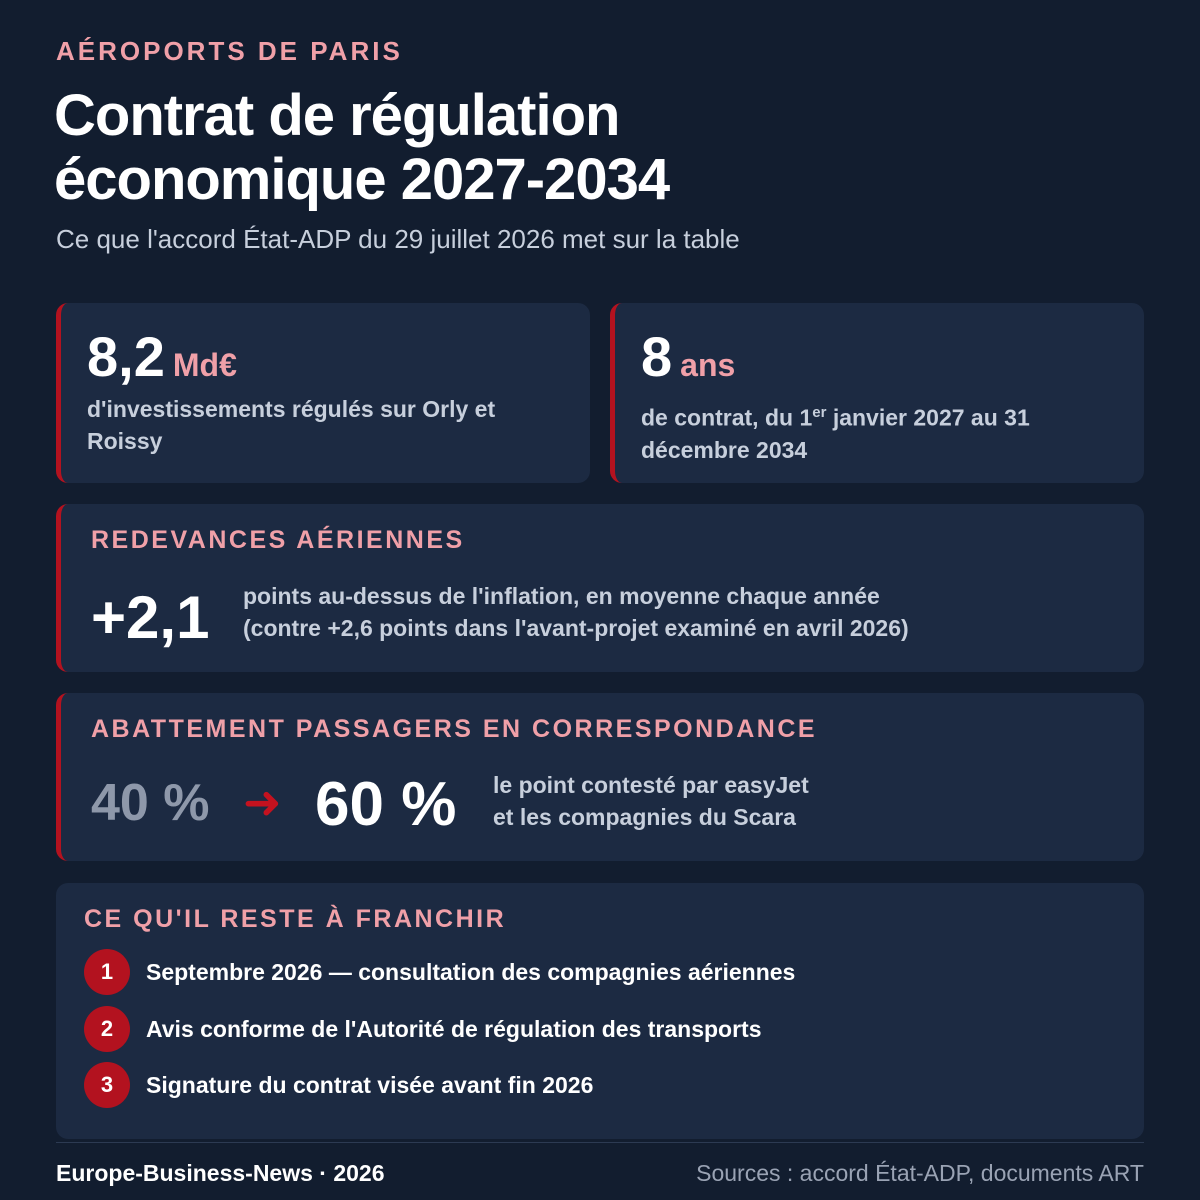 Image resolution: width=1200 pixels, height=1200 pixels. What do you see at coordinates (727, 417) in the screenshot?
I see `desc-before: de contrat, du 1` at bounding box center [727, 417].